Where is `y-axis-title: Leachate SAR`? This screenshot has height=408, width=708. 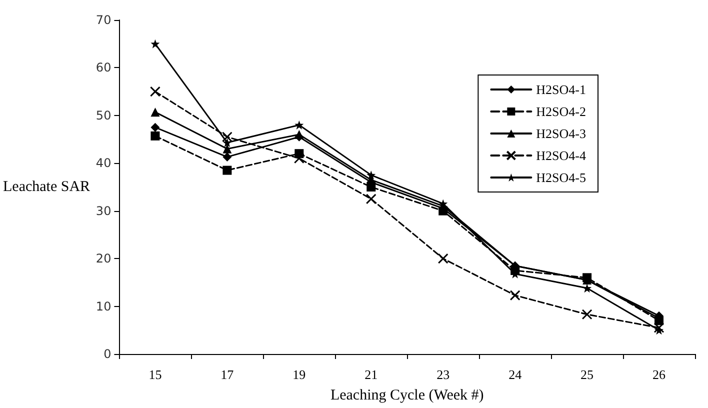
y-axis-title: Leachate SAR is located at coordinates (46, 187).